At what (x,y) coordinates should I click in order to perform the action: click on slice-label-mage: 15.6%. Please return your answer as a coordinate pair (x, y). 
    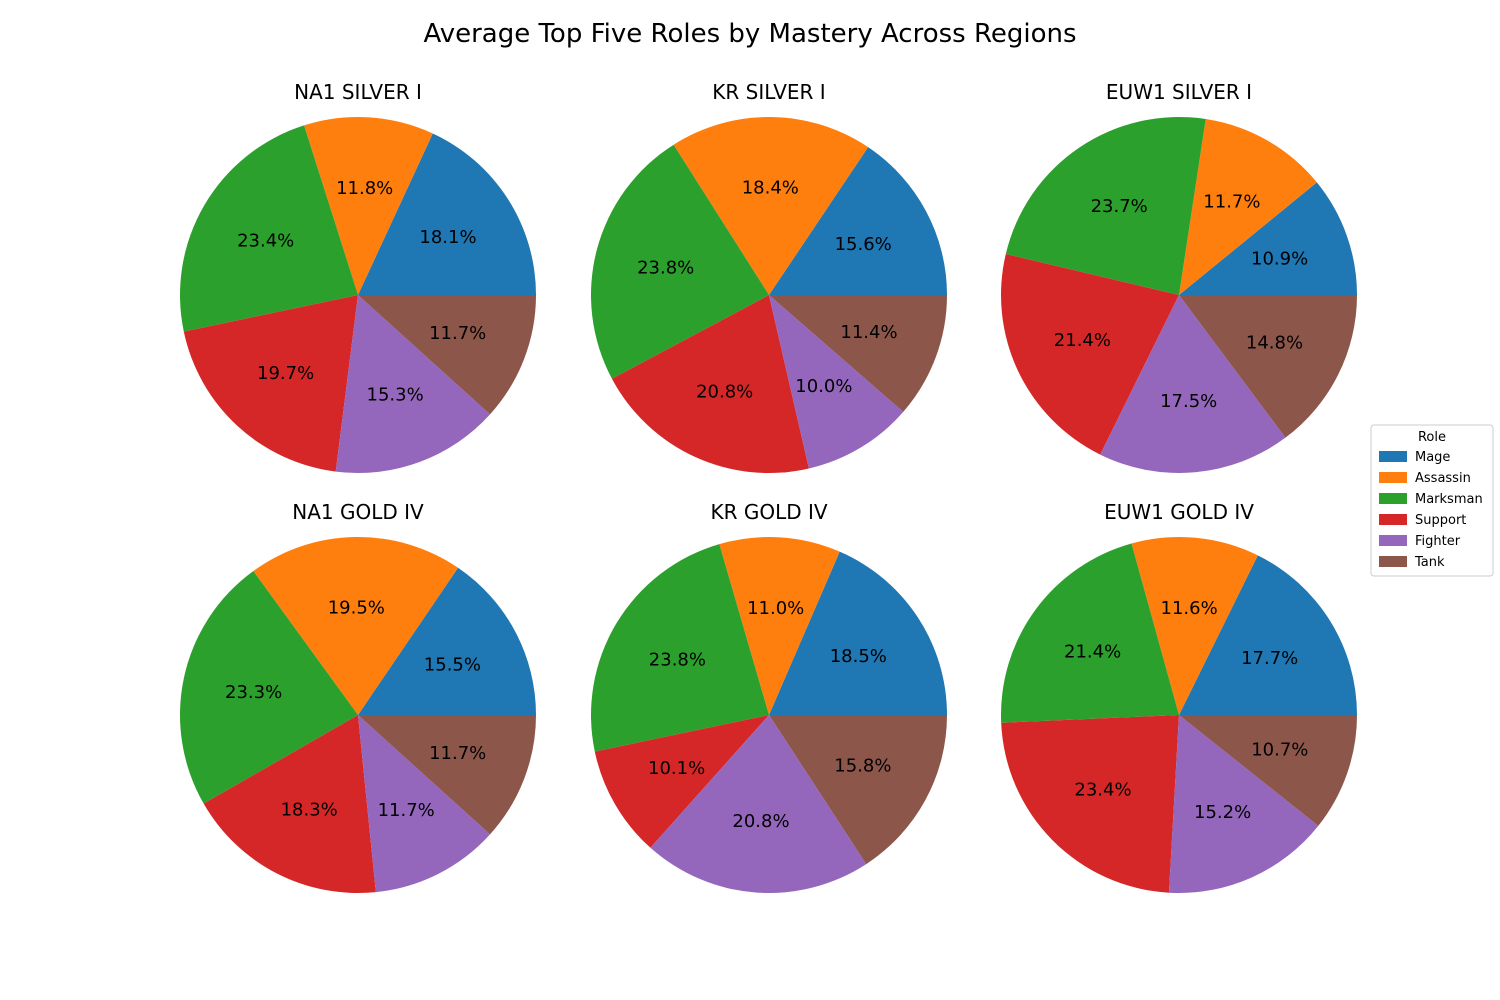
    Looking at the image, I should click on (863, 244).